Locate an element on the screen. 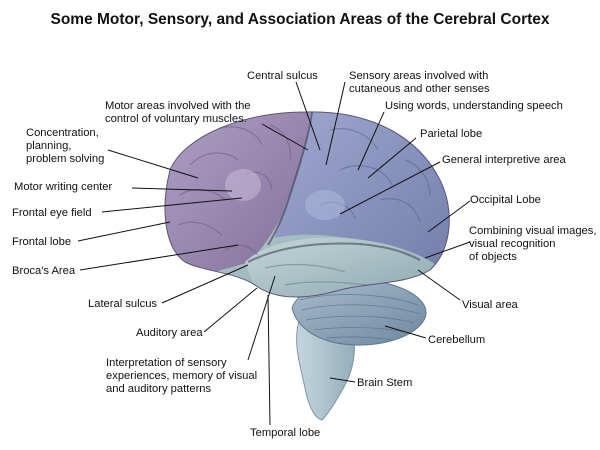 This screenshot has width=600, height=450. label-motor-writing: Motor writing center is located at coordinates (63, 187).